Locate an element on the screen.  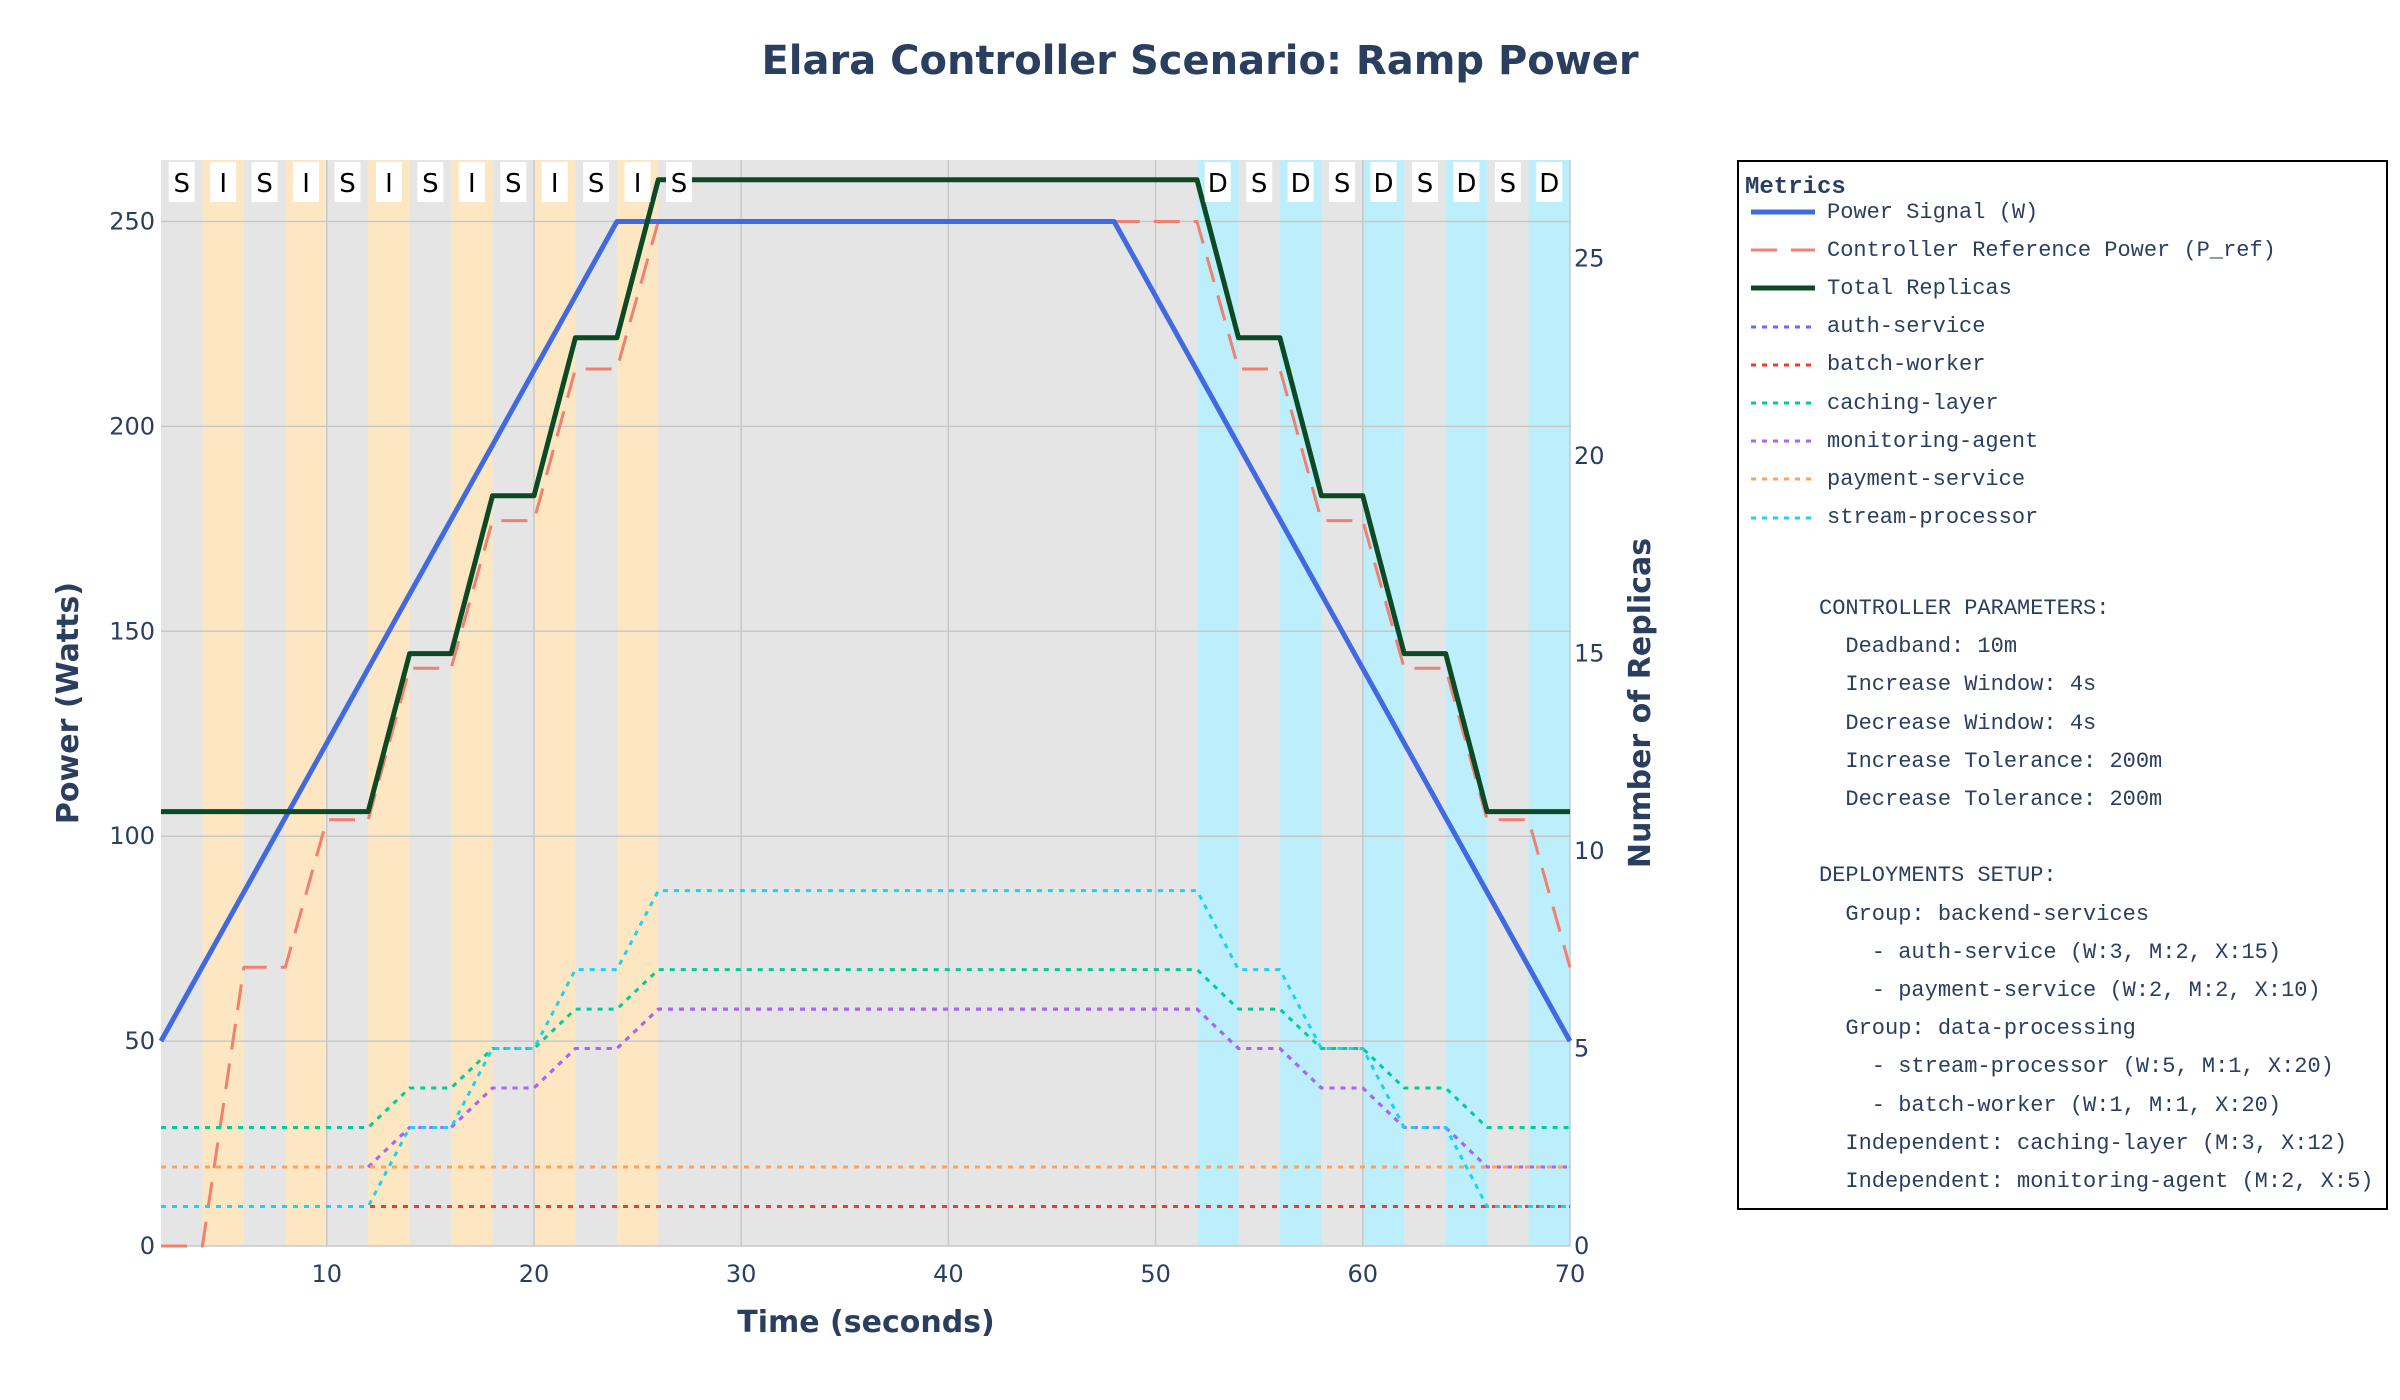
y2-tick-label: 15 is located at coordinates (1589, 654).